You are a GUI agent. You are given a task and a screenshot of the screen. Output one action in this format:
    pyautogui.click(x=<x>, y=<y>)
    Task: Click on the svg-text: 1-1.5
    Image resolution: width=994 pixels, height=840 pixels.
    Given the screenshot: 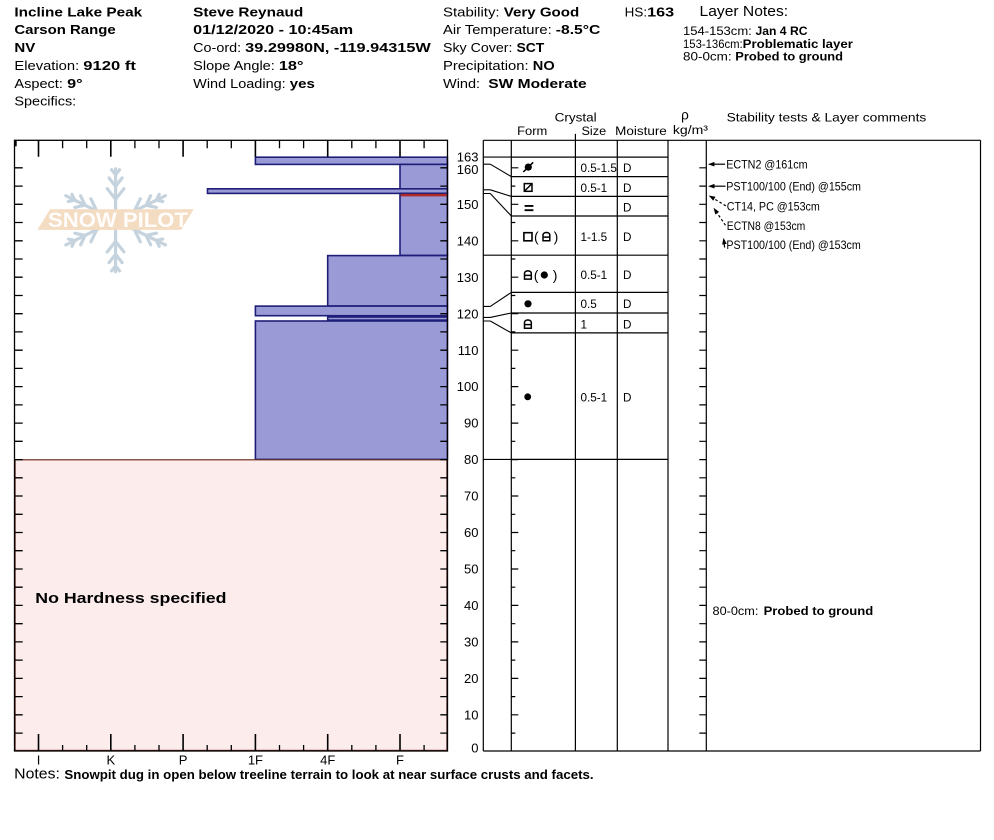 What is the action you would take?
    pyautogui.click(x=594, y=237)
    